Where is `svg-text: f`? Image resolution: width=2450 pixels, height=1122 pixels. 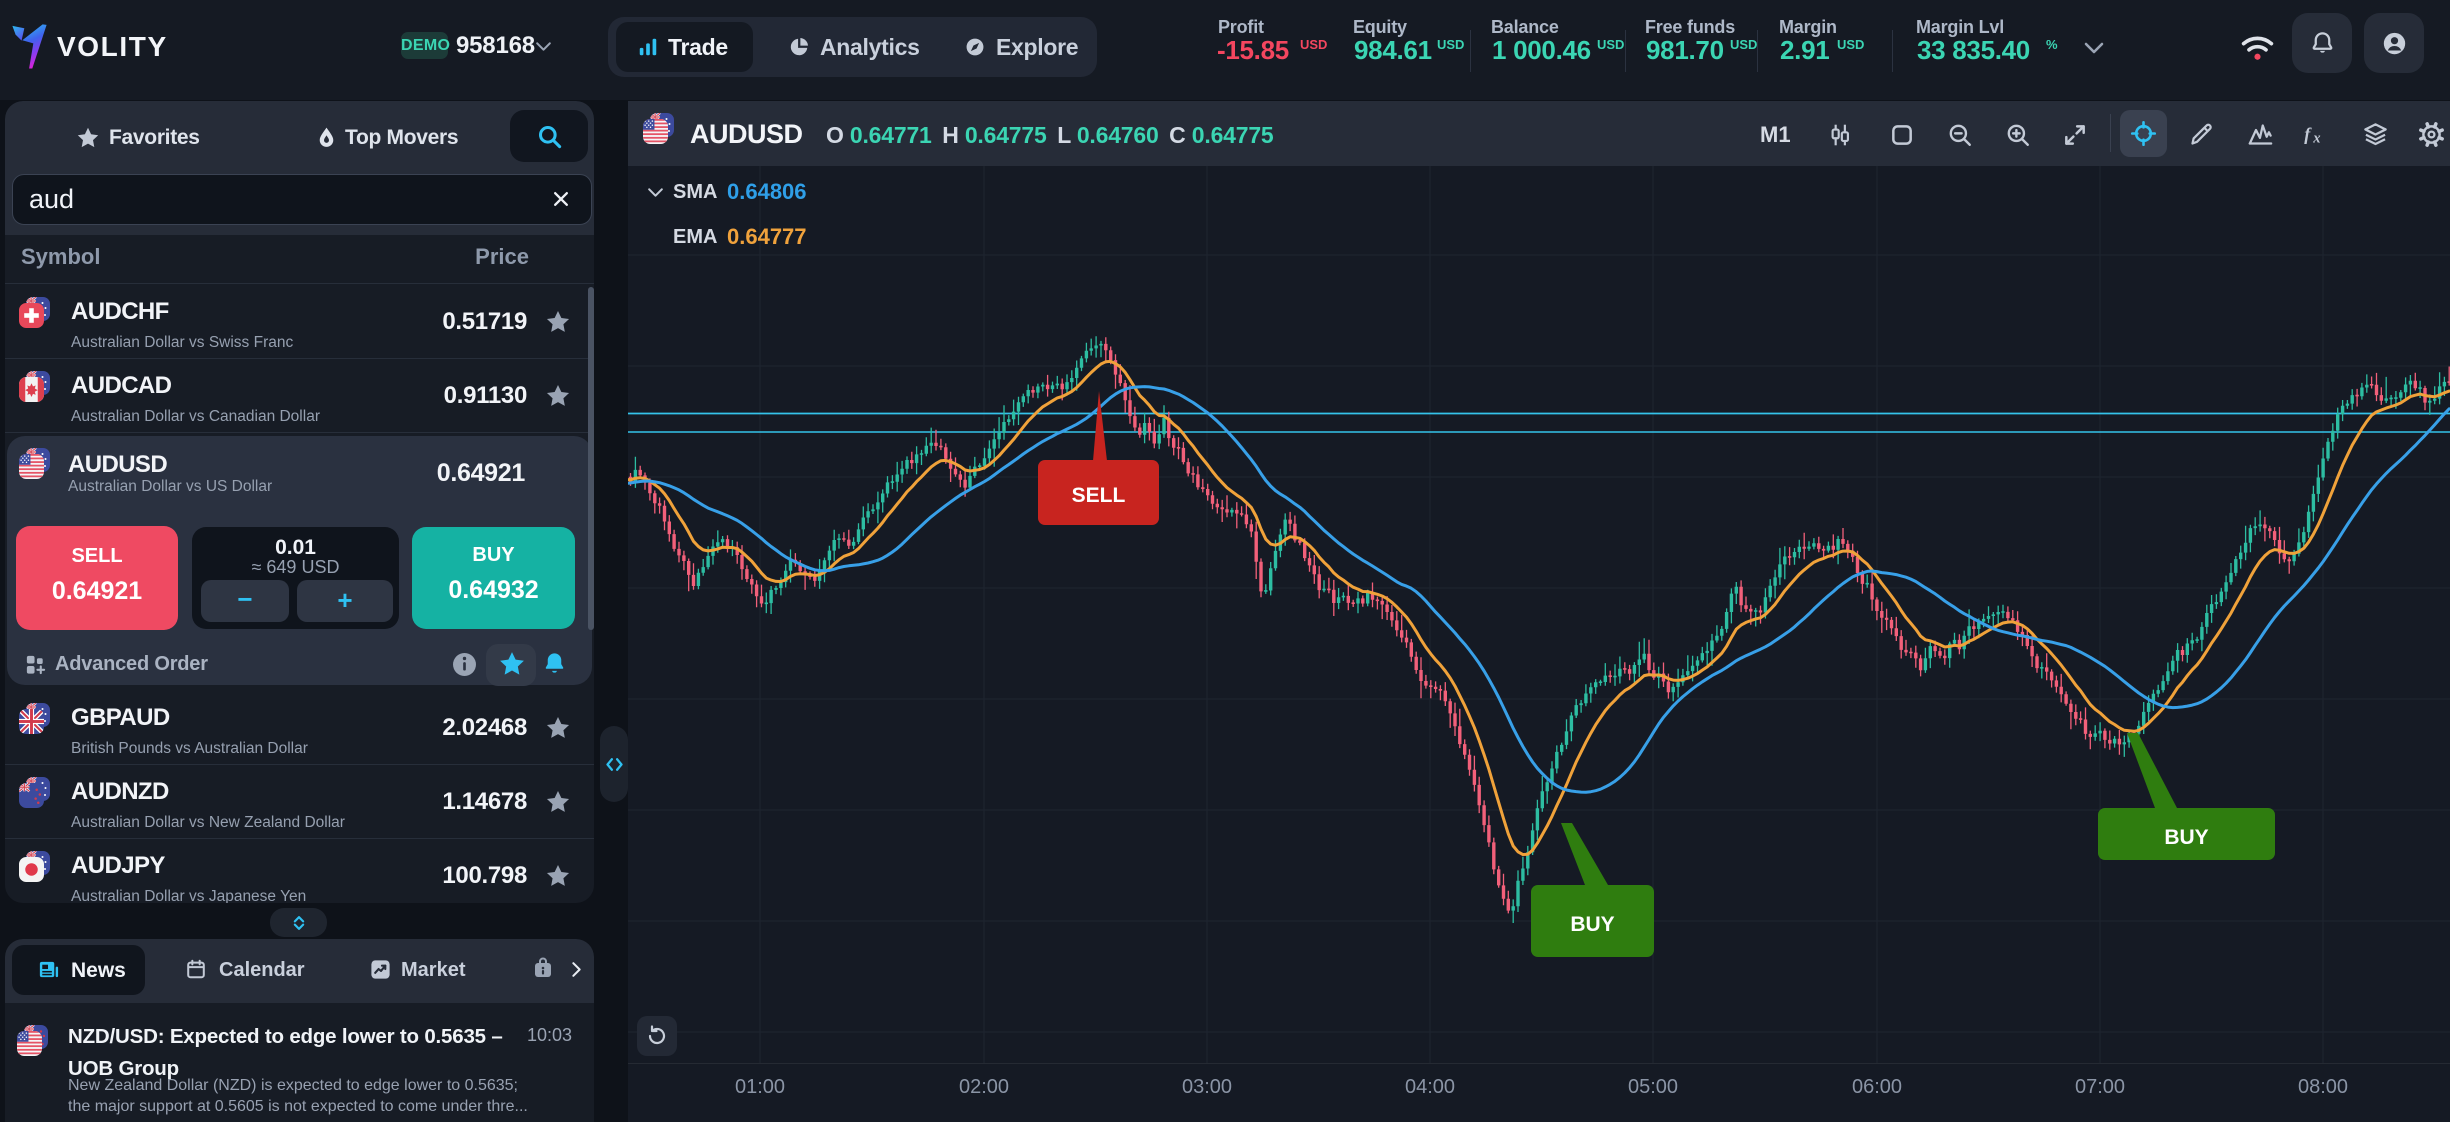
svg-text: f is located at coordinates (2308, 134).